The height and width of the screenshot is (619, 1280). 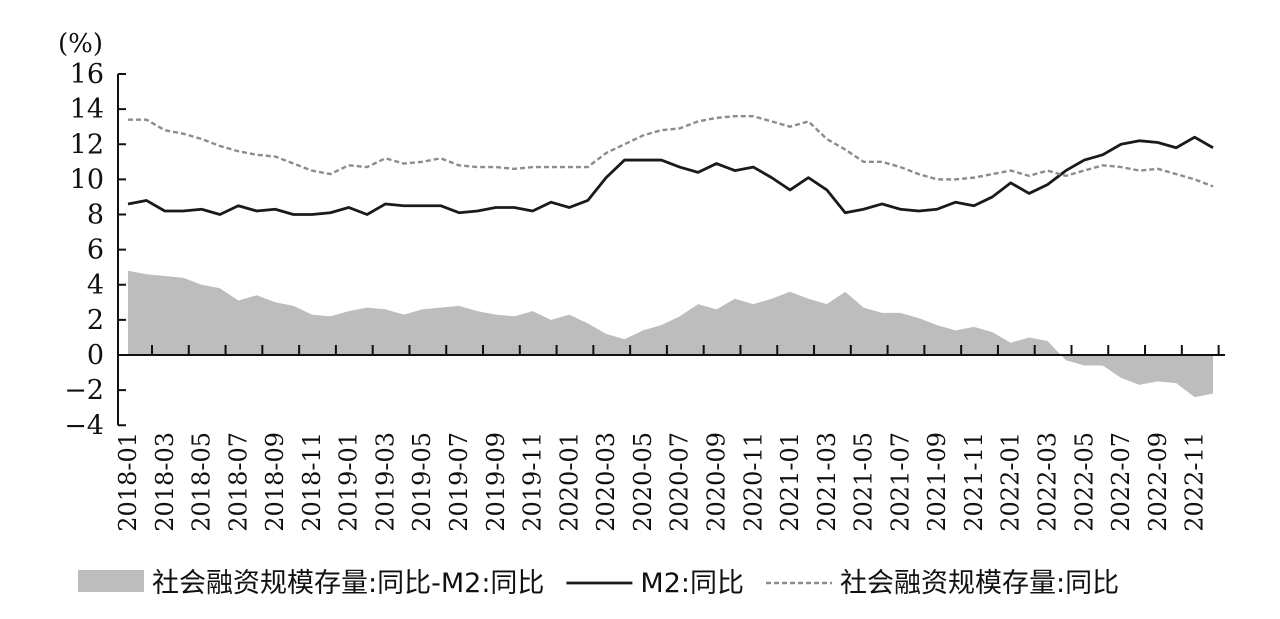 What do you see at coordinates (1047, 482) in the screenshot?
I see `x-tick-label: 2022-03` at bounding box center [1047, 482].